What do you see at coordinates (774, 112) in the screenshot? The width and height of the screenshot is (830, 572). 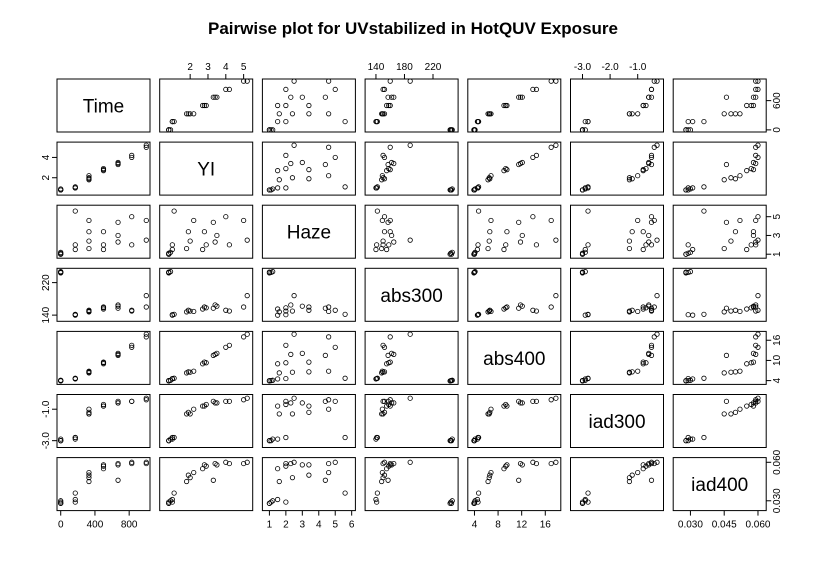 I see `right-axis-Time: 0 600` at bounding box center [774, 112].